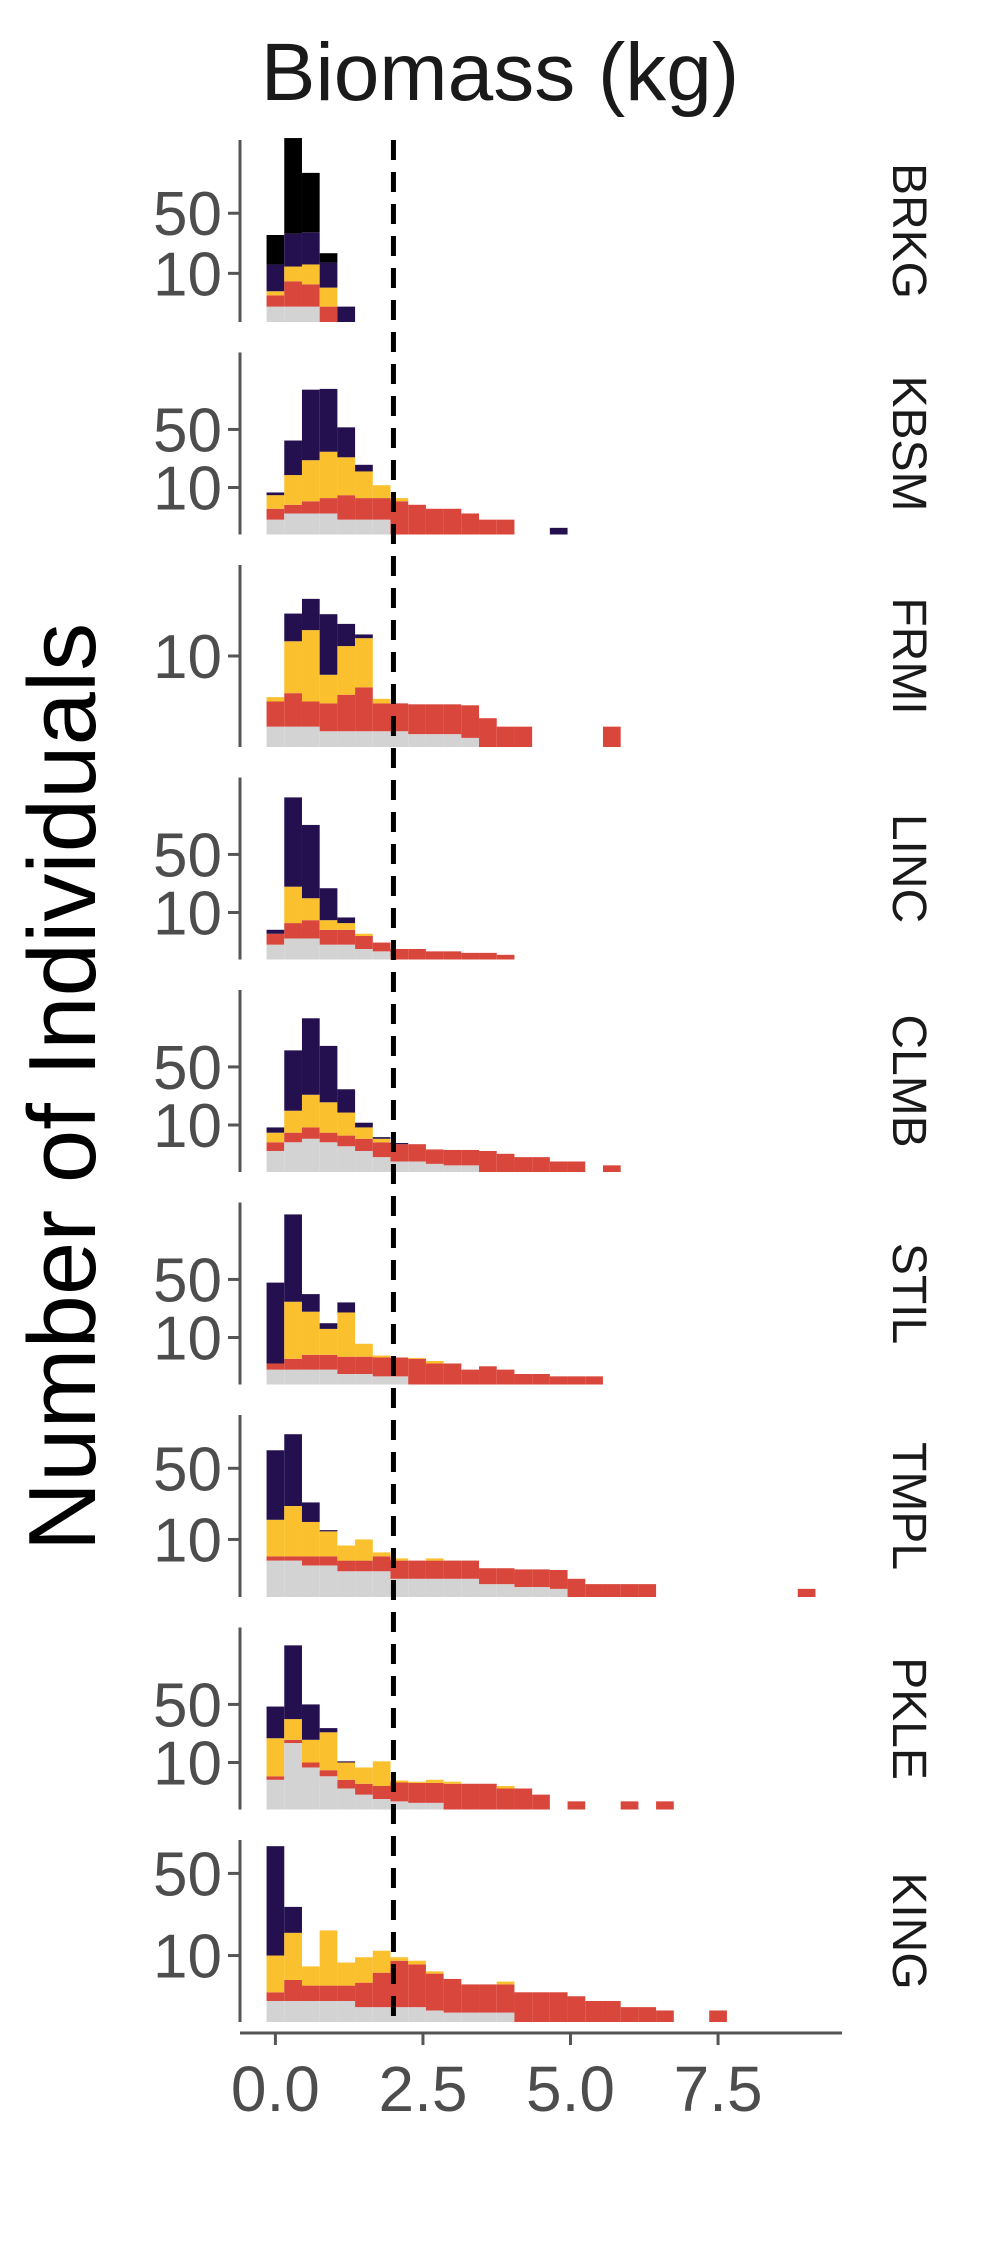  Describe the element at coordinates (187, 1874) in the screenshot. I see `y-tick-label: 50` at that location.